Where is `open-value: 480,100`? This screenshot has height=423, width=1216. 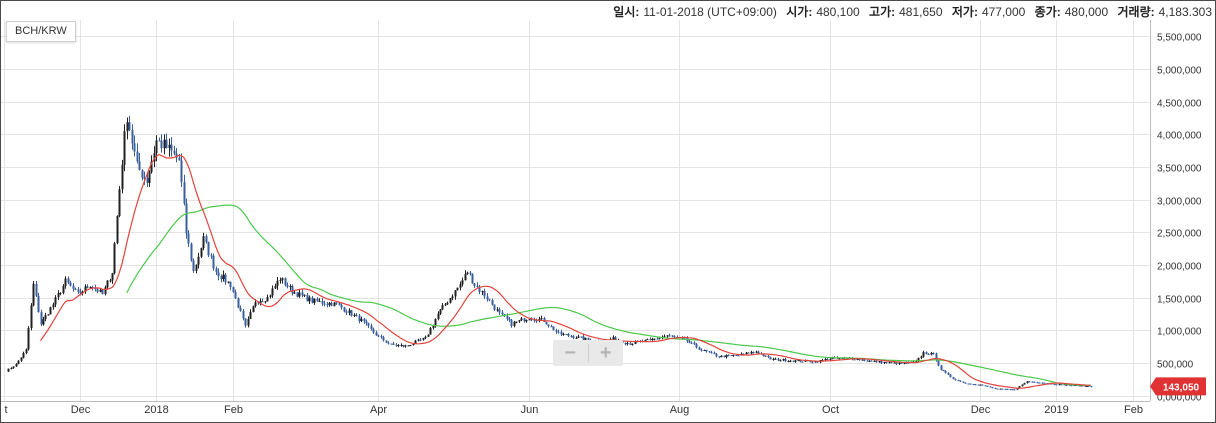 open-value: 480,100 is located at coordinates (838, 12).